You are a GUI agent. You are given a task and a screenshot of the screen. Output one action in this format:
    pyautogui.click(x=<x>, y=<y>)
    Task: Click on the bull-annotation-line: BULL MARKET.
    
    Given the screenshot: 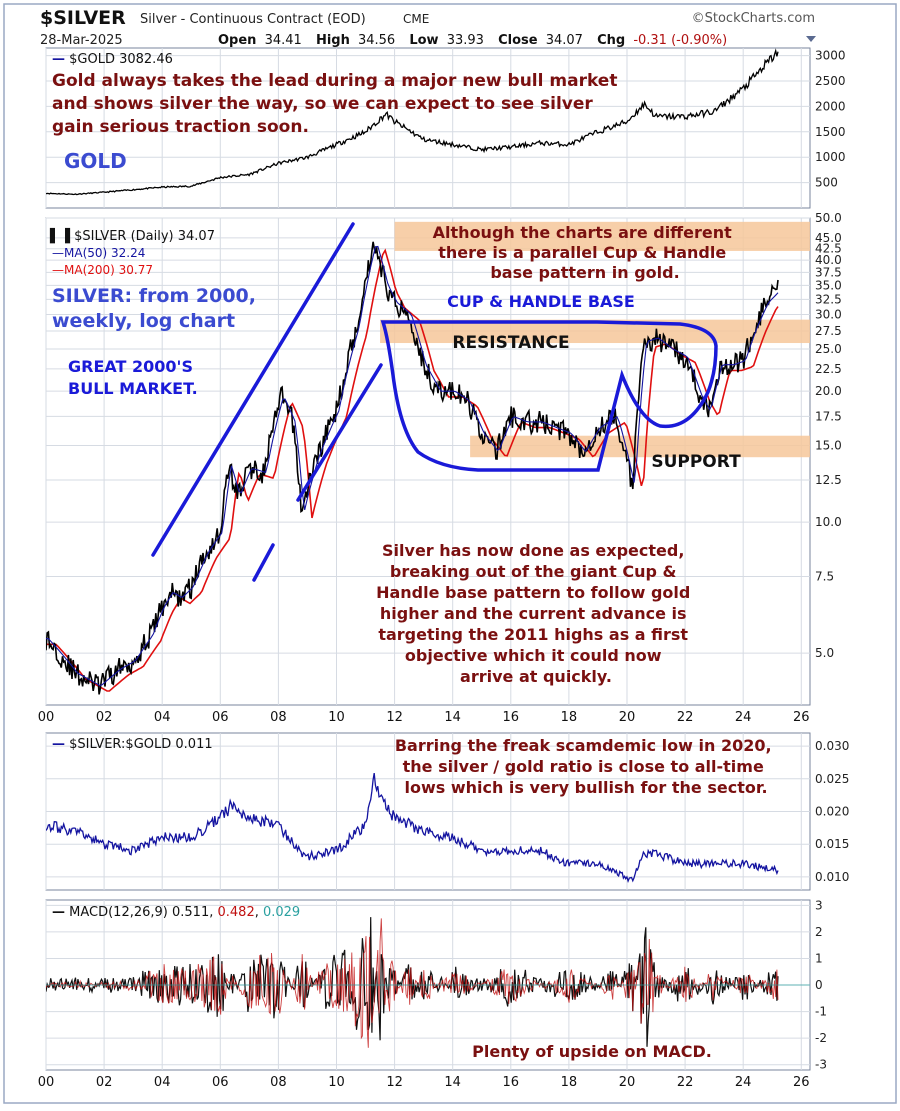 What is the action you would take?
    pyautogui.click(x=133, y=388)
    